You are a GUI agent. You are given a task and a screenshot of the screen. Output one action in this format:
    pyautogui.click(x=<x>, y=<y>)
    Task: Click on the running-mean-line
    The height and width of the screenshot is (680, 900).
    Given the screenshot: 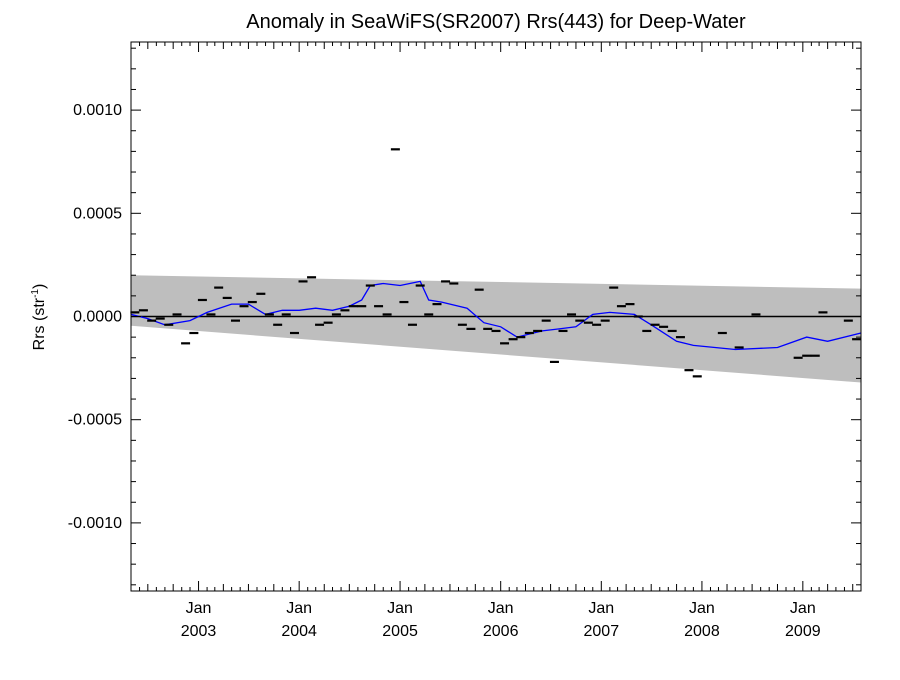 What is the action you would take?
    pyautogui.click(x=496, y=315)
    